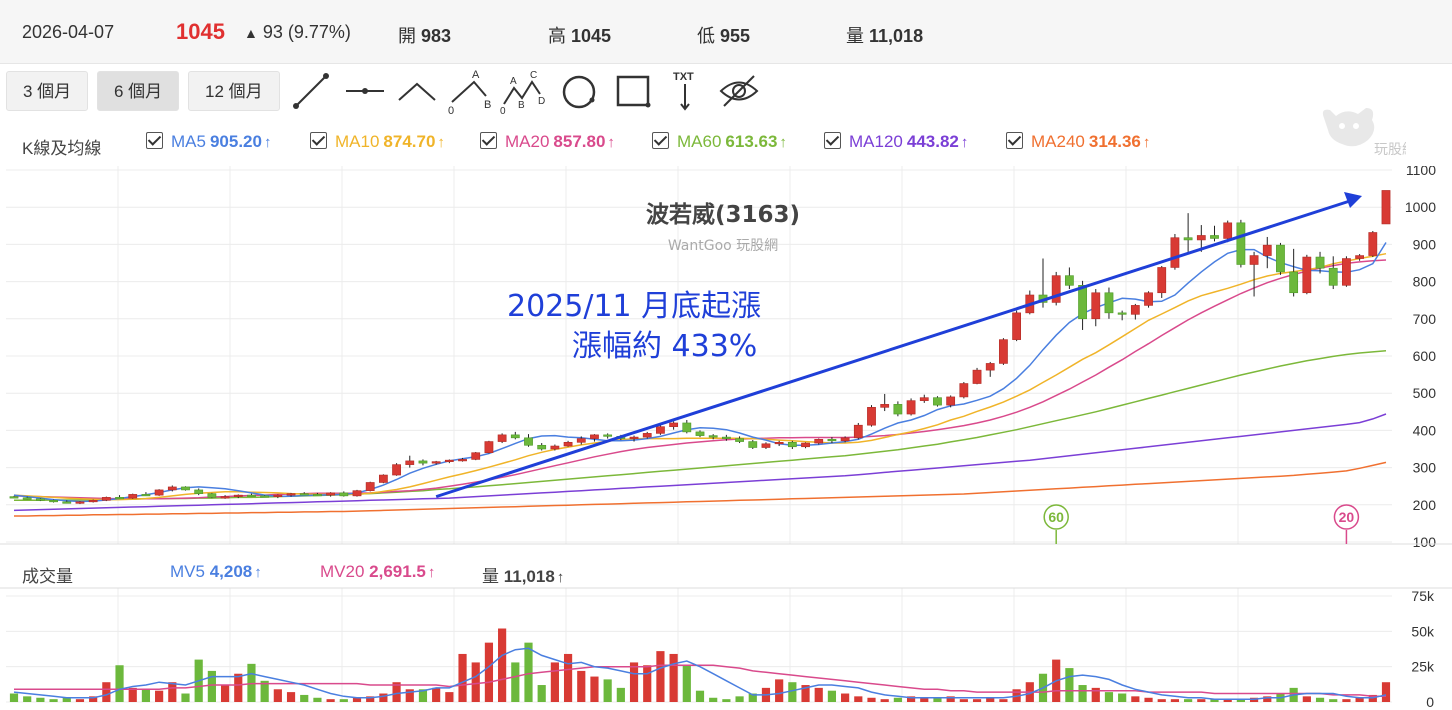  Describe the element at coordinates (216, 571) in the screenshot. I see `mv5-legend: MV5 4,208 ↑` at that location.